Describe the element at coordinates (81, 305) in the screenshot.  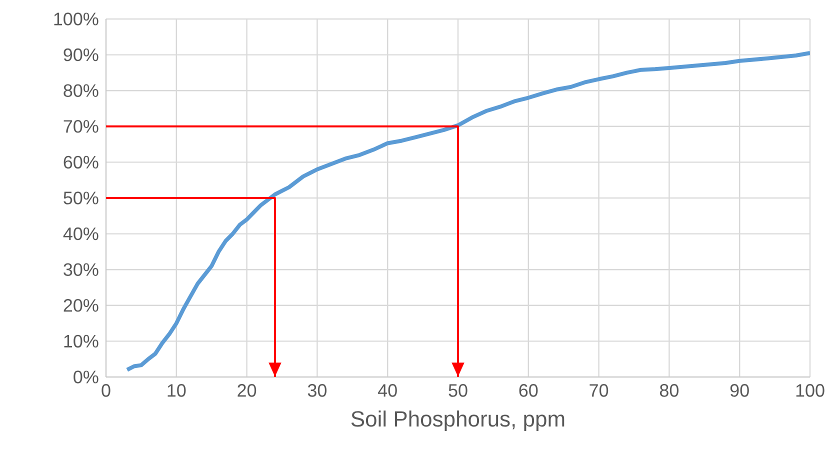
I see `y-tick-label: 20%` at that location.